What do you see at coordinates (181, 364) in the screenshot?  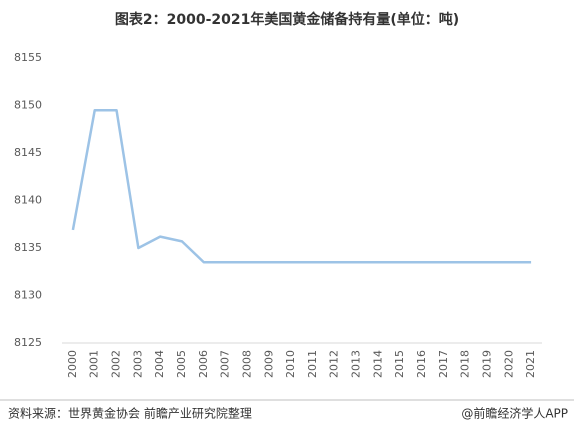 I see `x-tick-label: 2005` at bounding box center [181, 364].